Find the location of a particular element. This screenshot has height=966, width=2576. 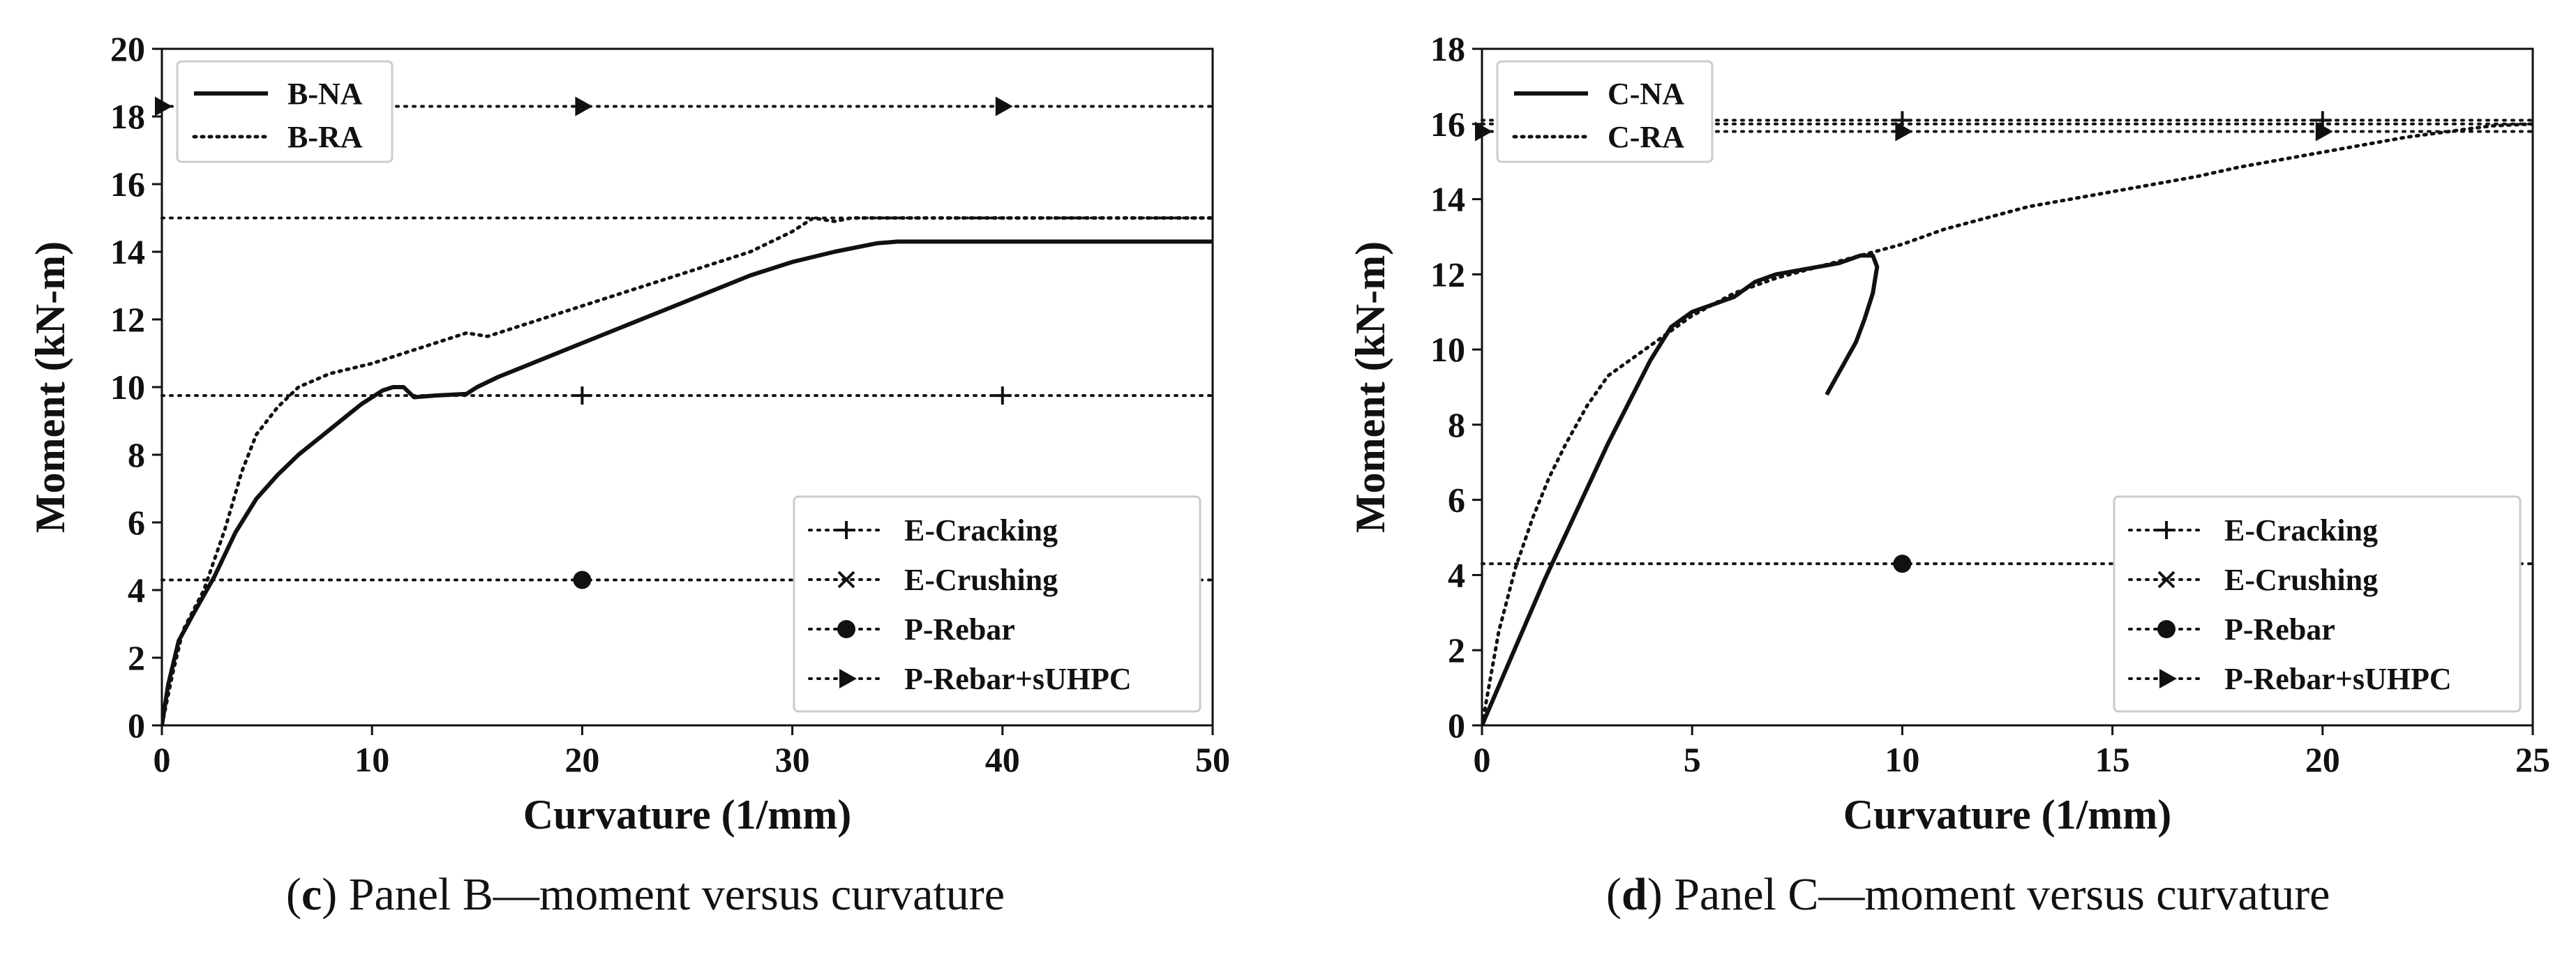

x-tick-label: 50 is located at coordinates (1212, 759).